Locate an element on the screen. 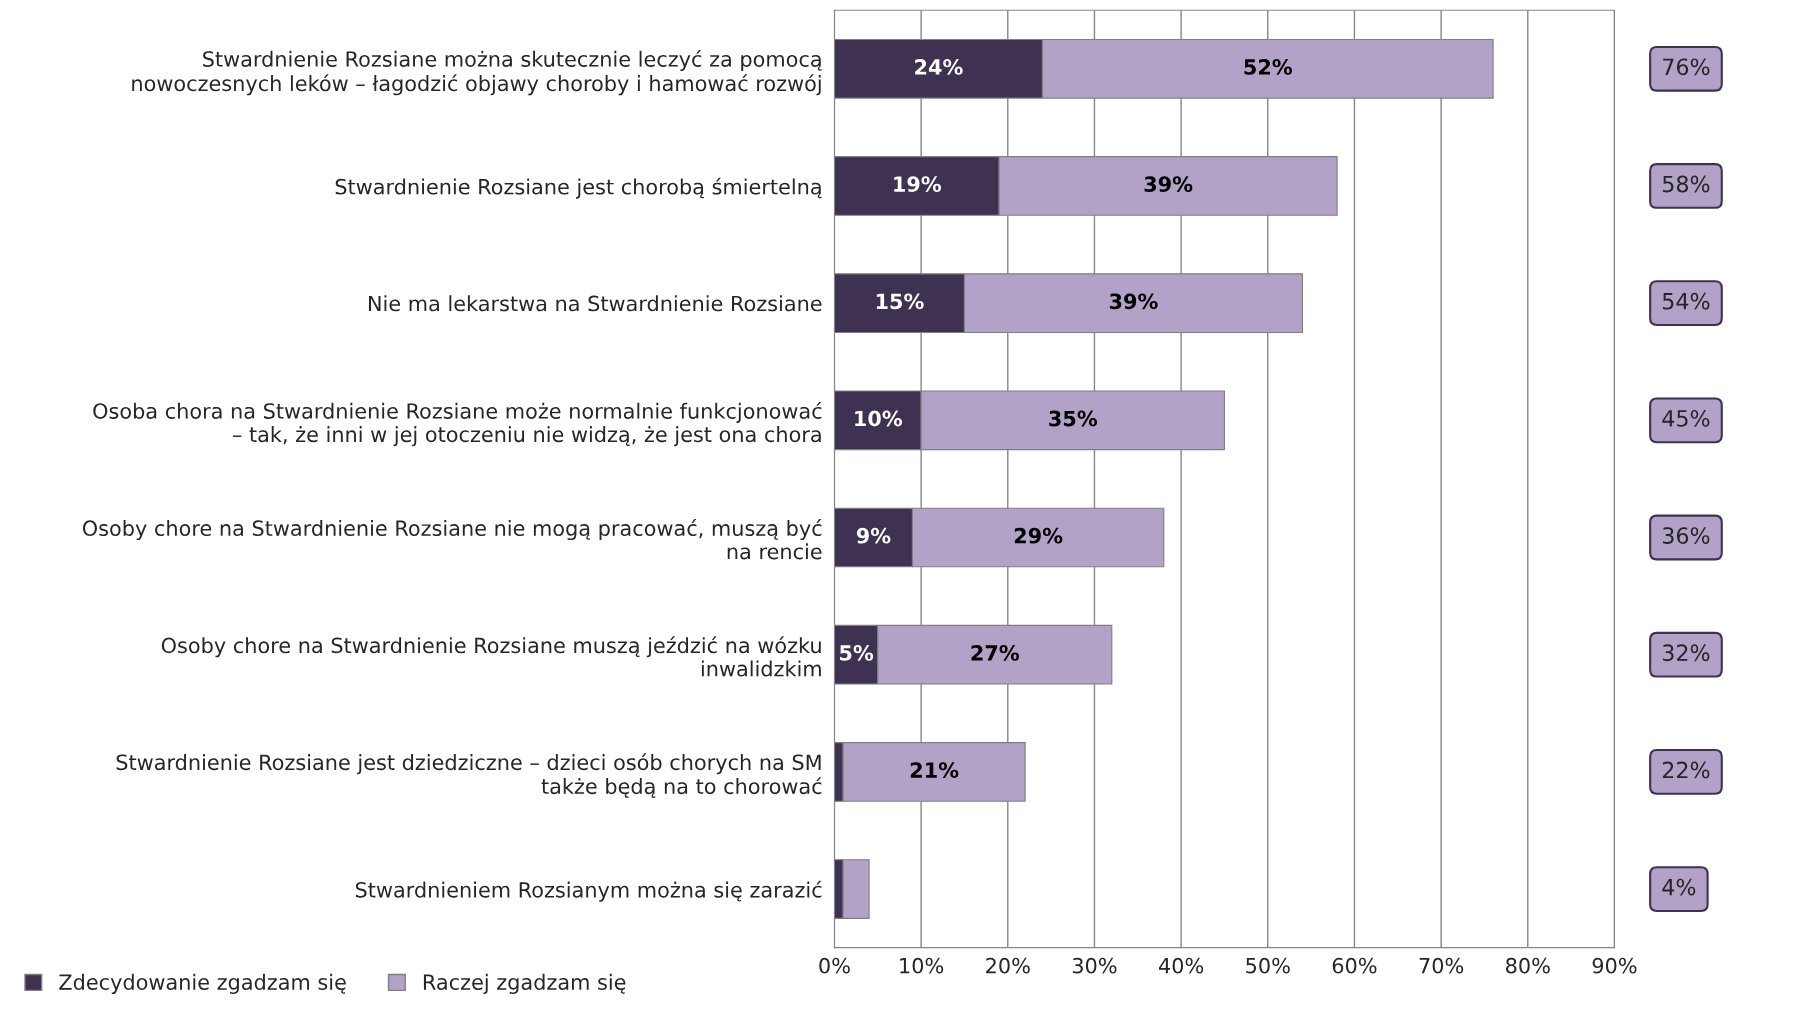 Image resolution: width=1814 pixels, height=1019 pixels. y-tick-label: Osoby chore na Stwardnienie Rozsiane nie mogą pracować, muszą być na rencie is located at coordinates (452, 539).